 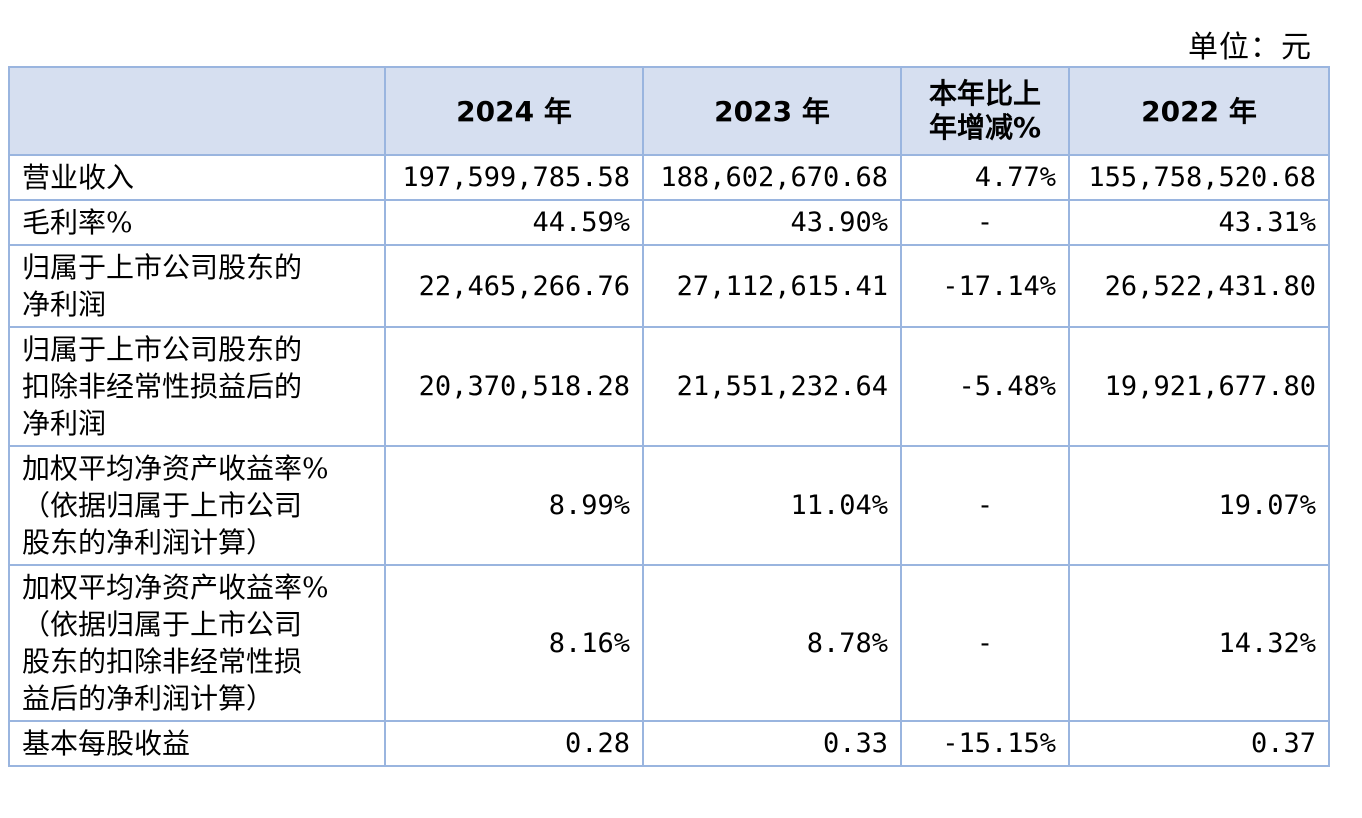 What do you see at coordinates (1199, 643) in the screenshot?
I see `cell-2022: 14.32%` at bounding box center [1199, 643].